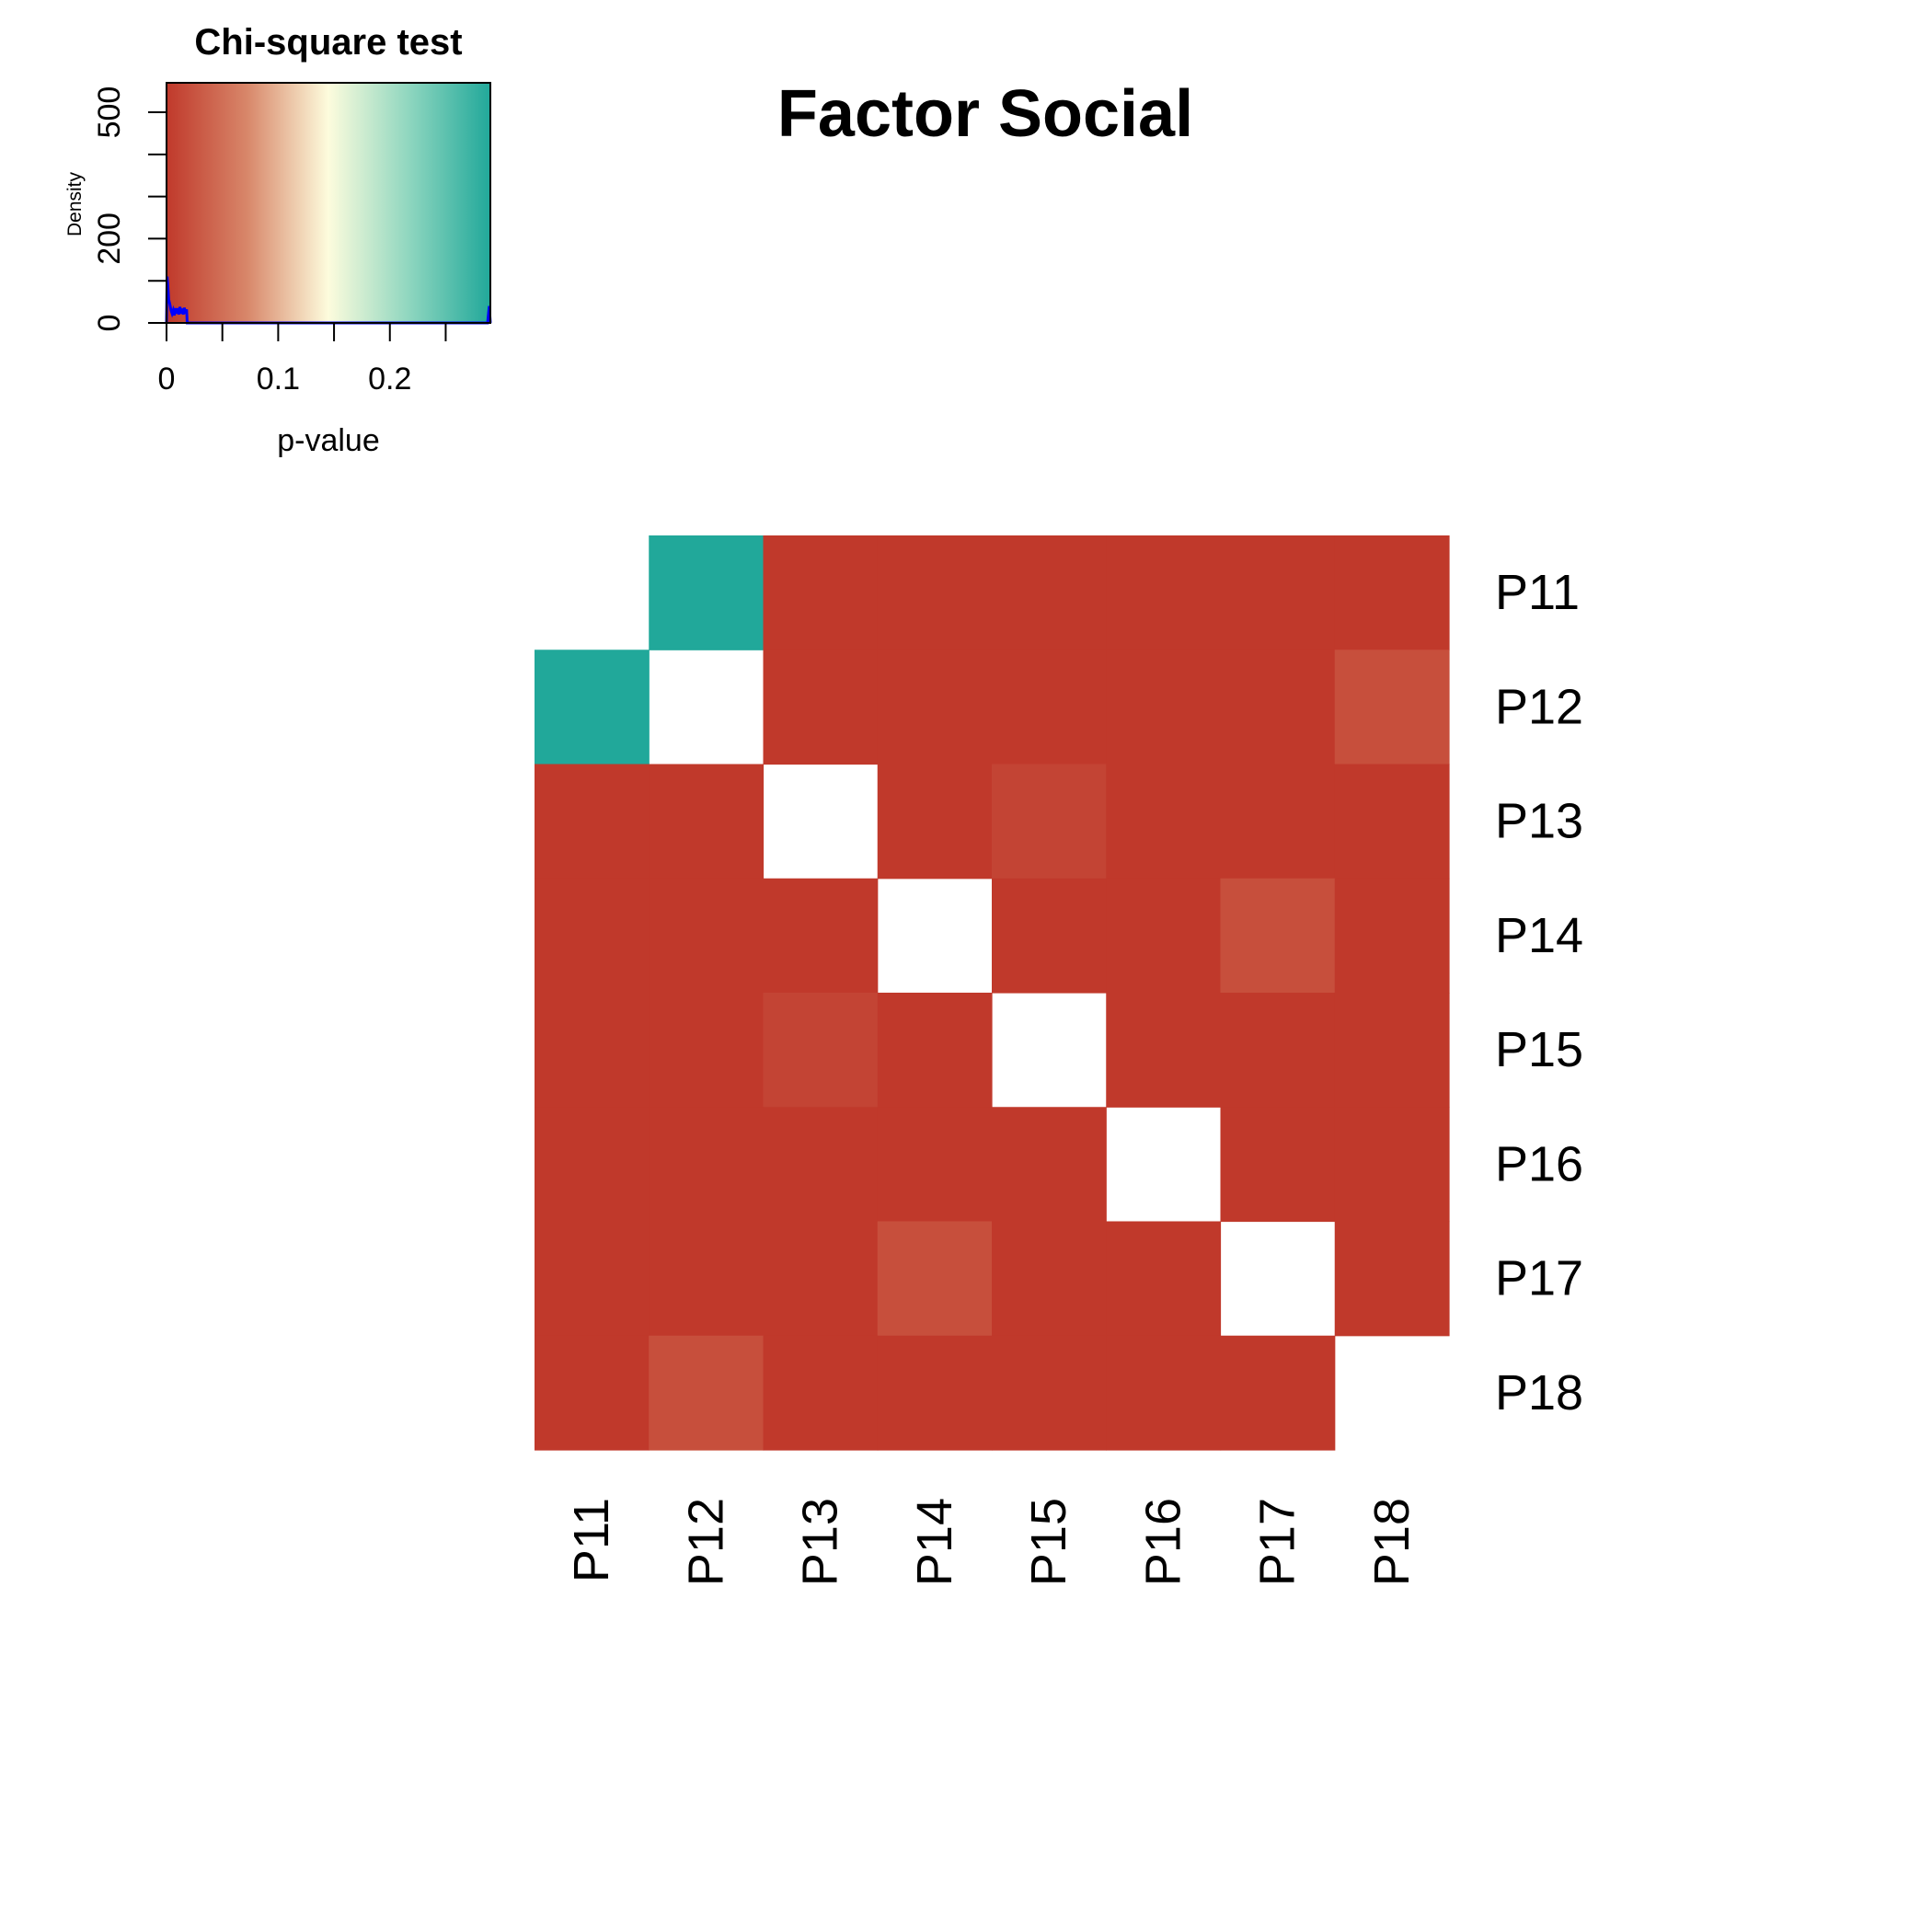  I want to click on column-label: P18, so click(1392, 1542).